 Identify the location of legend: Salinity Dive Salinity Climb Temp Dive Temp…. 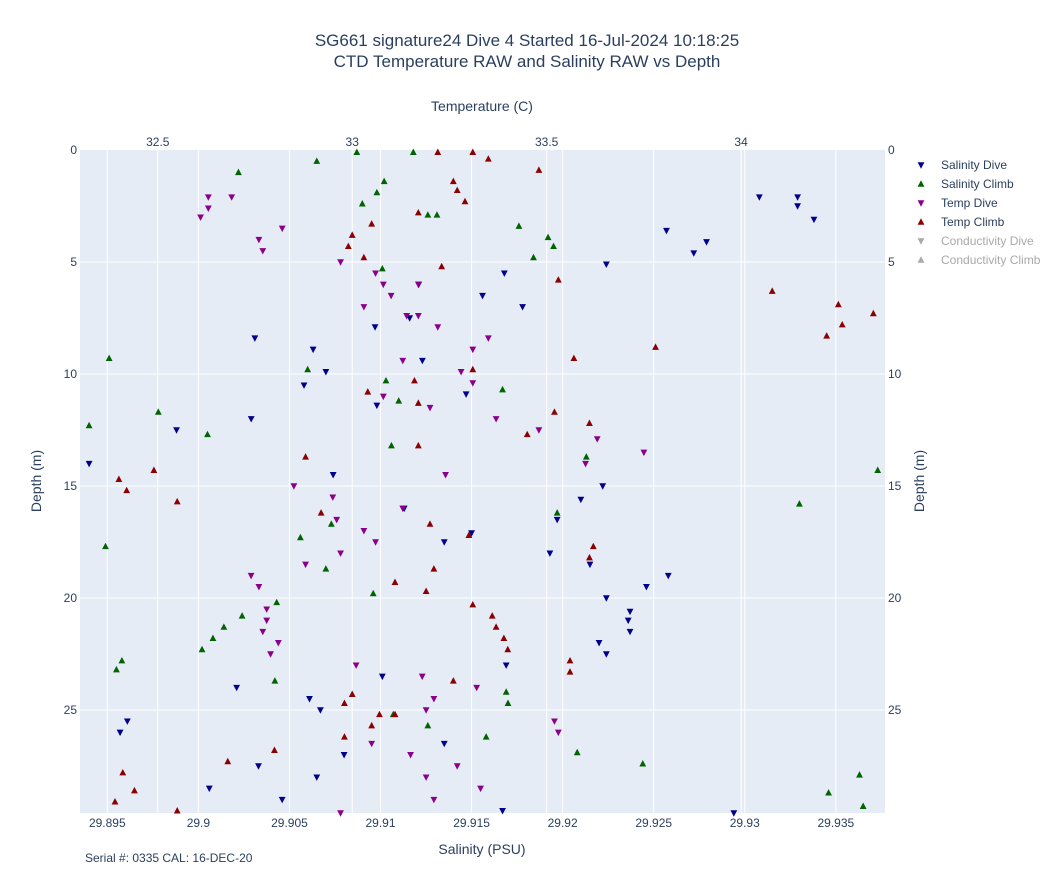
(979, 212).